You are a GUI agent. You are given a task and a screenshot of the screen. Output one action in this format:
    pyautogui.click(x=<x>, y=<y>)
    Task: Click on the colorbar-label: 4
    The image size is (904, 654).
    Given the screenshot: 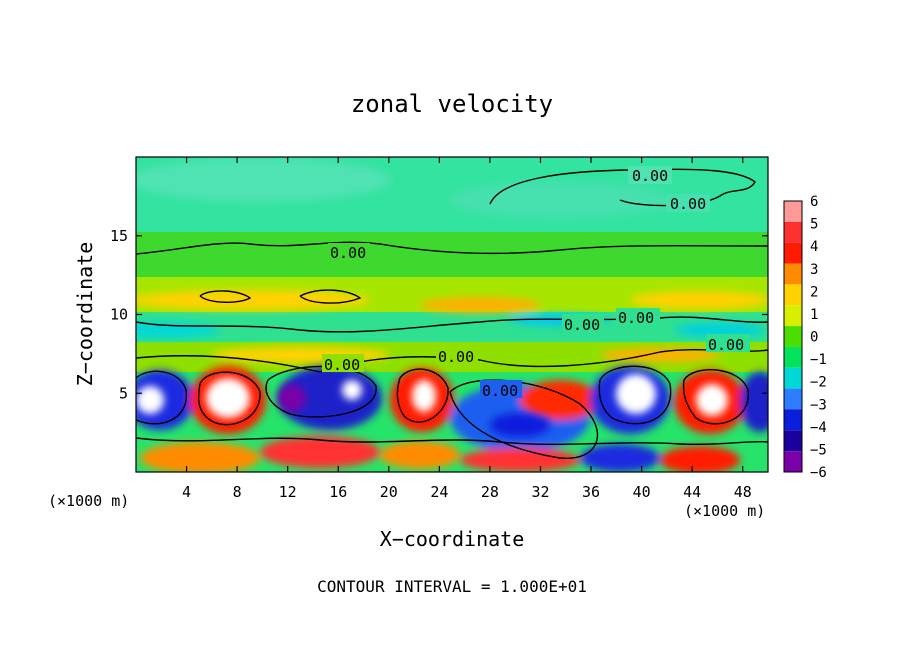 What is the action you would take?
    pyautogui.click(x=814, y=247)
    